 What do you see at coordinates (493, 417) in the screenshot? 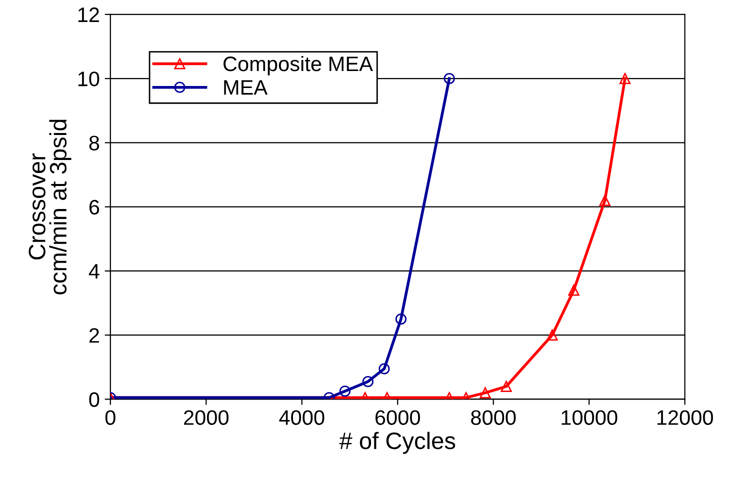
I see `x-tick-label: 8000` at bounding box center [493, 417].